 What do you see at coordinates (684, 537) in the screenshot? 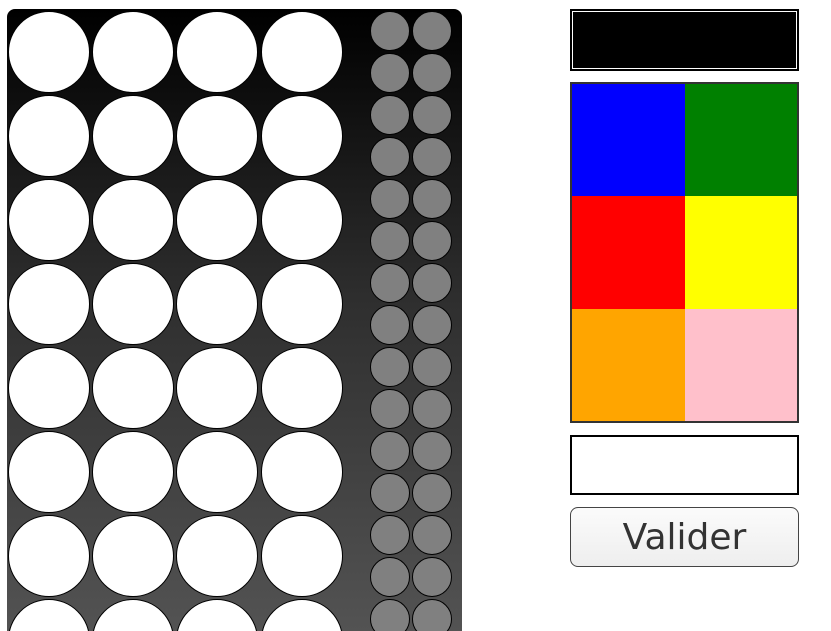
I see `validate-button: Valider` at bounding box center [684, 537].